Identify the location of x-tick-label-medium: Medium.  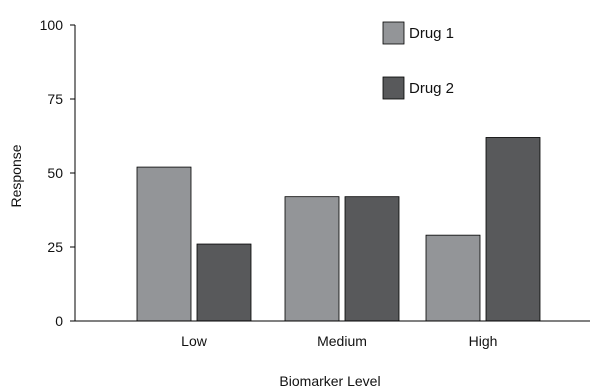
(342, 341).